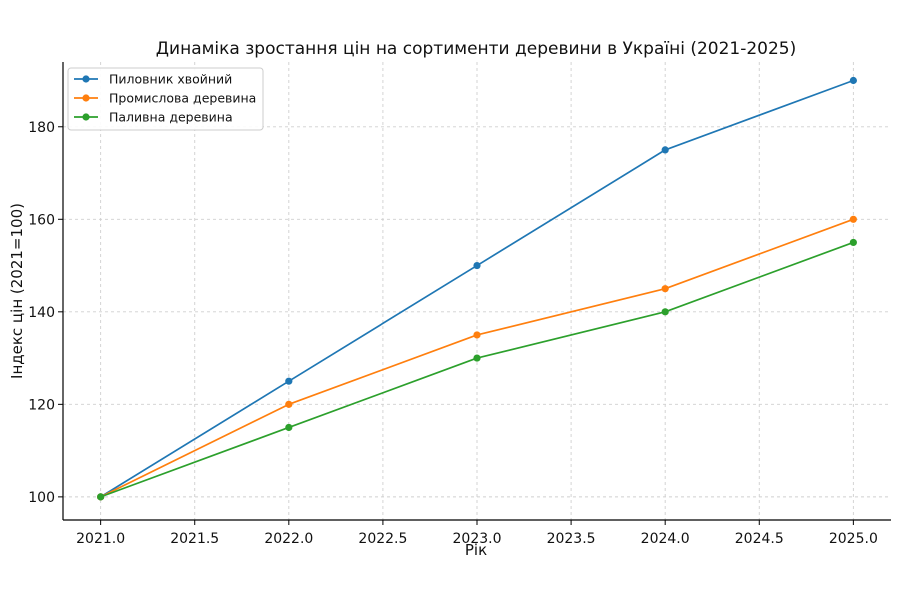  What do you see at coordinates (182, 98) in the screenshot?
I see `legend-label: Промислова деревина` at bounding box center [182, 98].